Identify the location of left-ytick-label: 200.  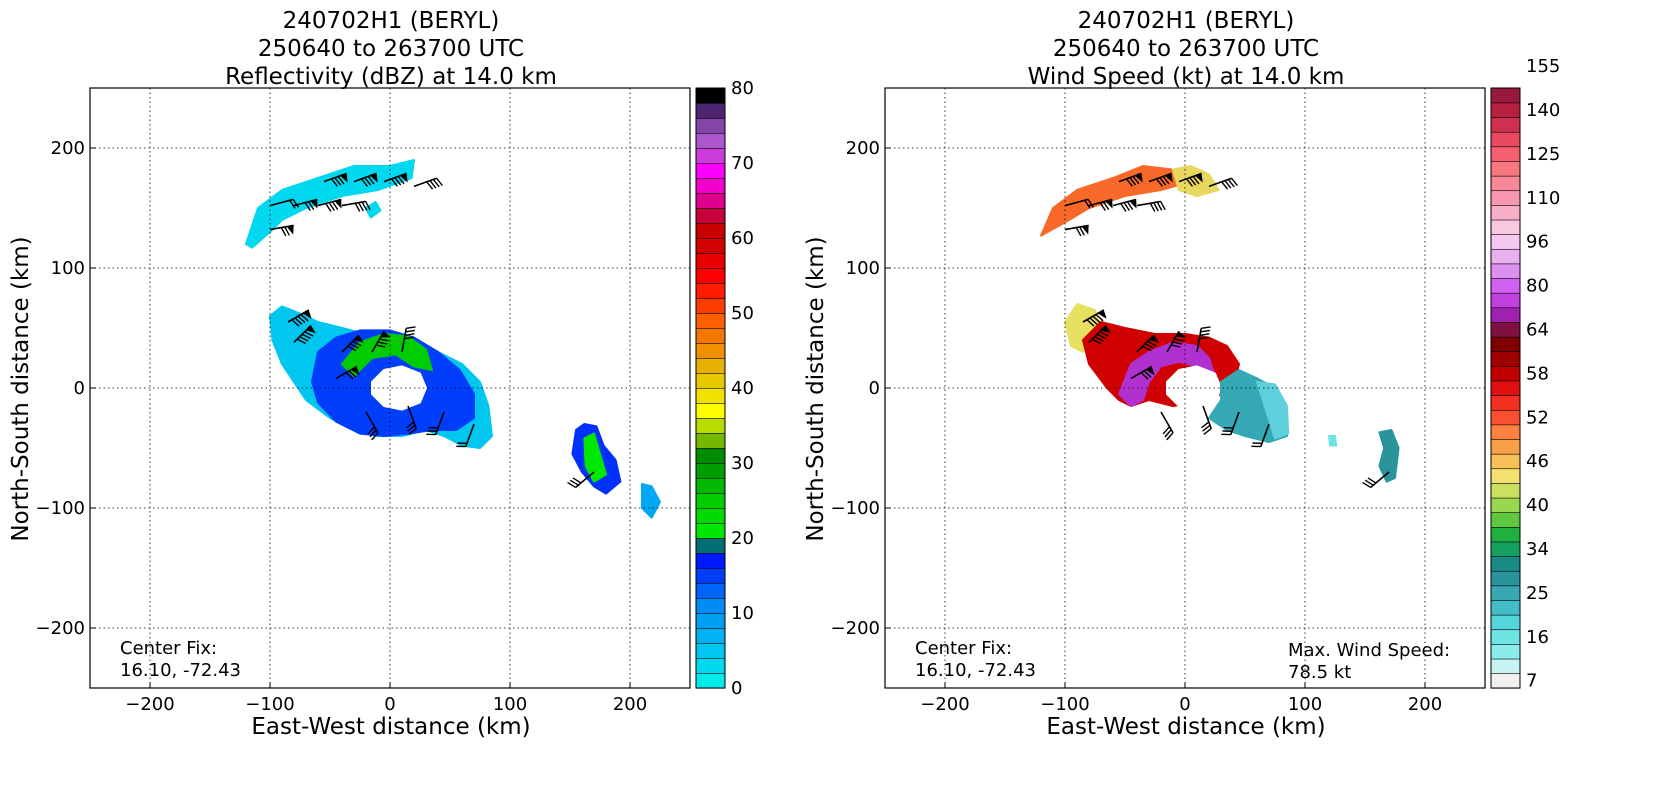
(68, 148).